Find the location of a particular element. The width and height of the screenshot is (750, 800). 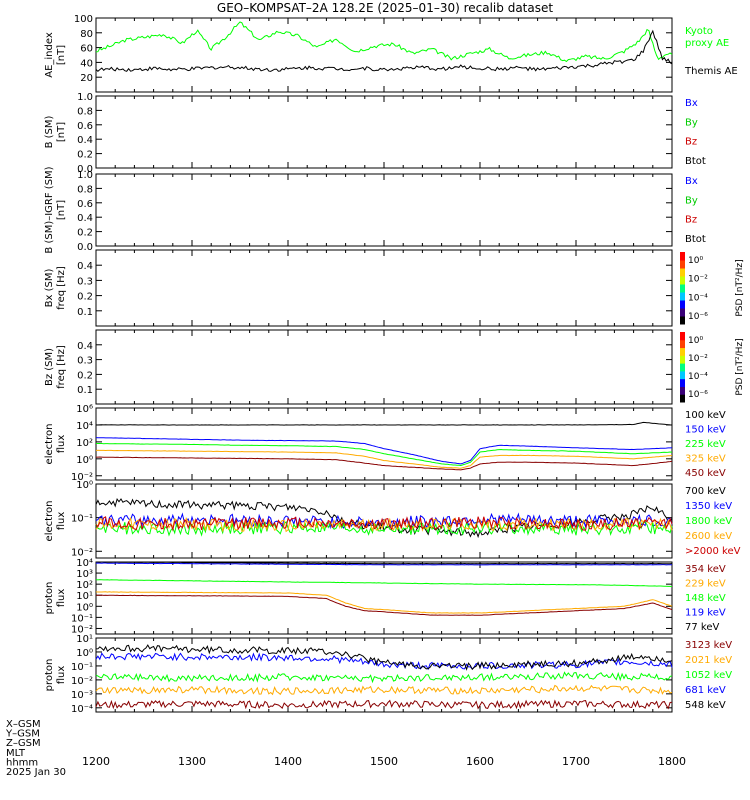

xtick-label: 1300 is located at coordinates (192, 761).